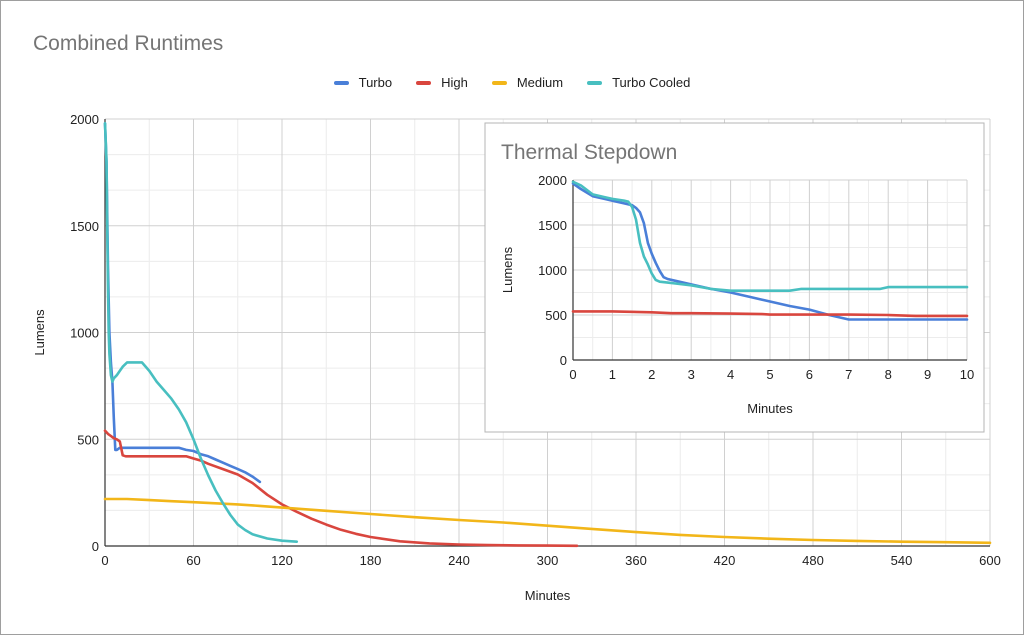  I want to click on series-line-medium, so click(547, 521).